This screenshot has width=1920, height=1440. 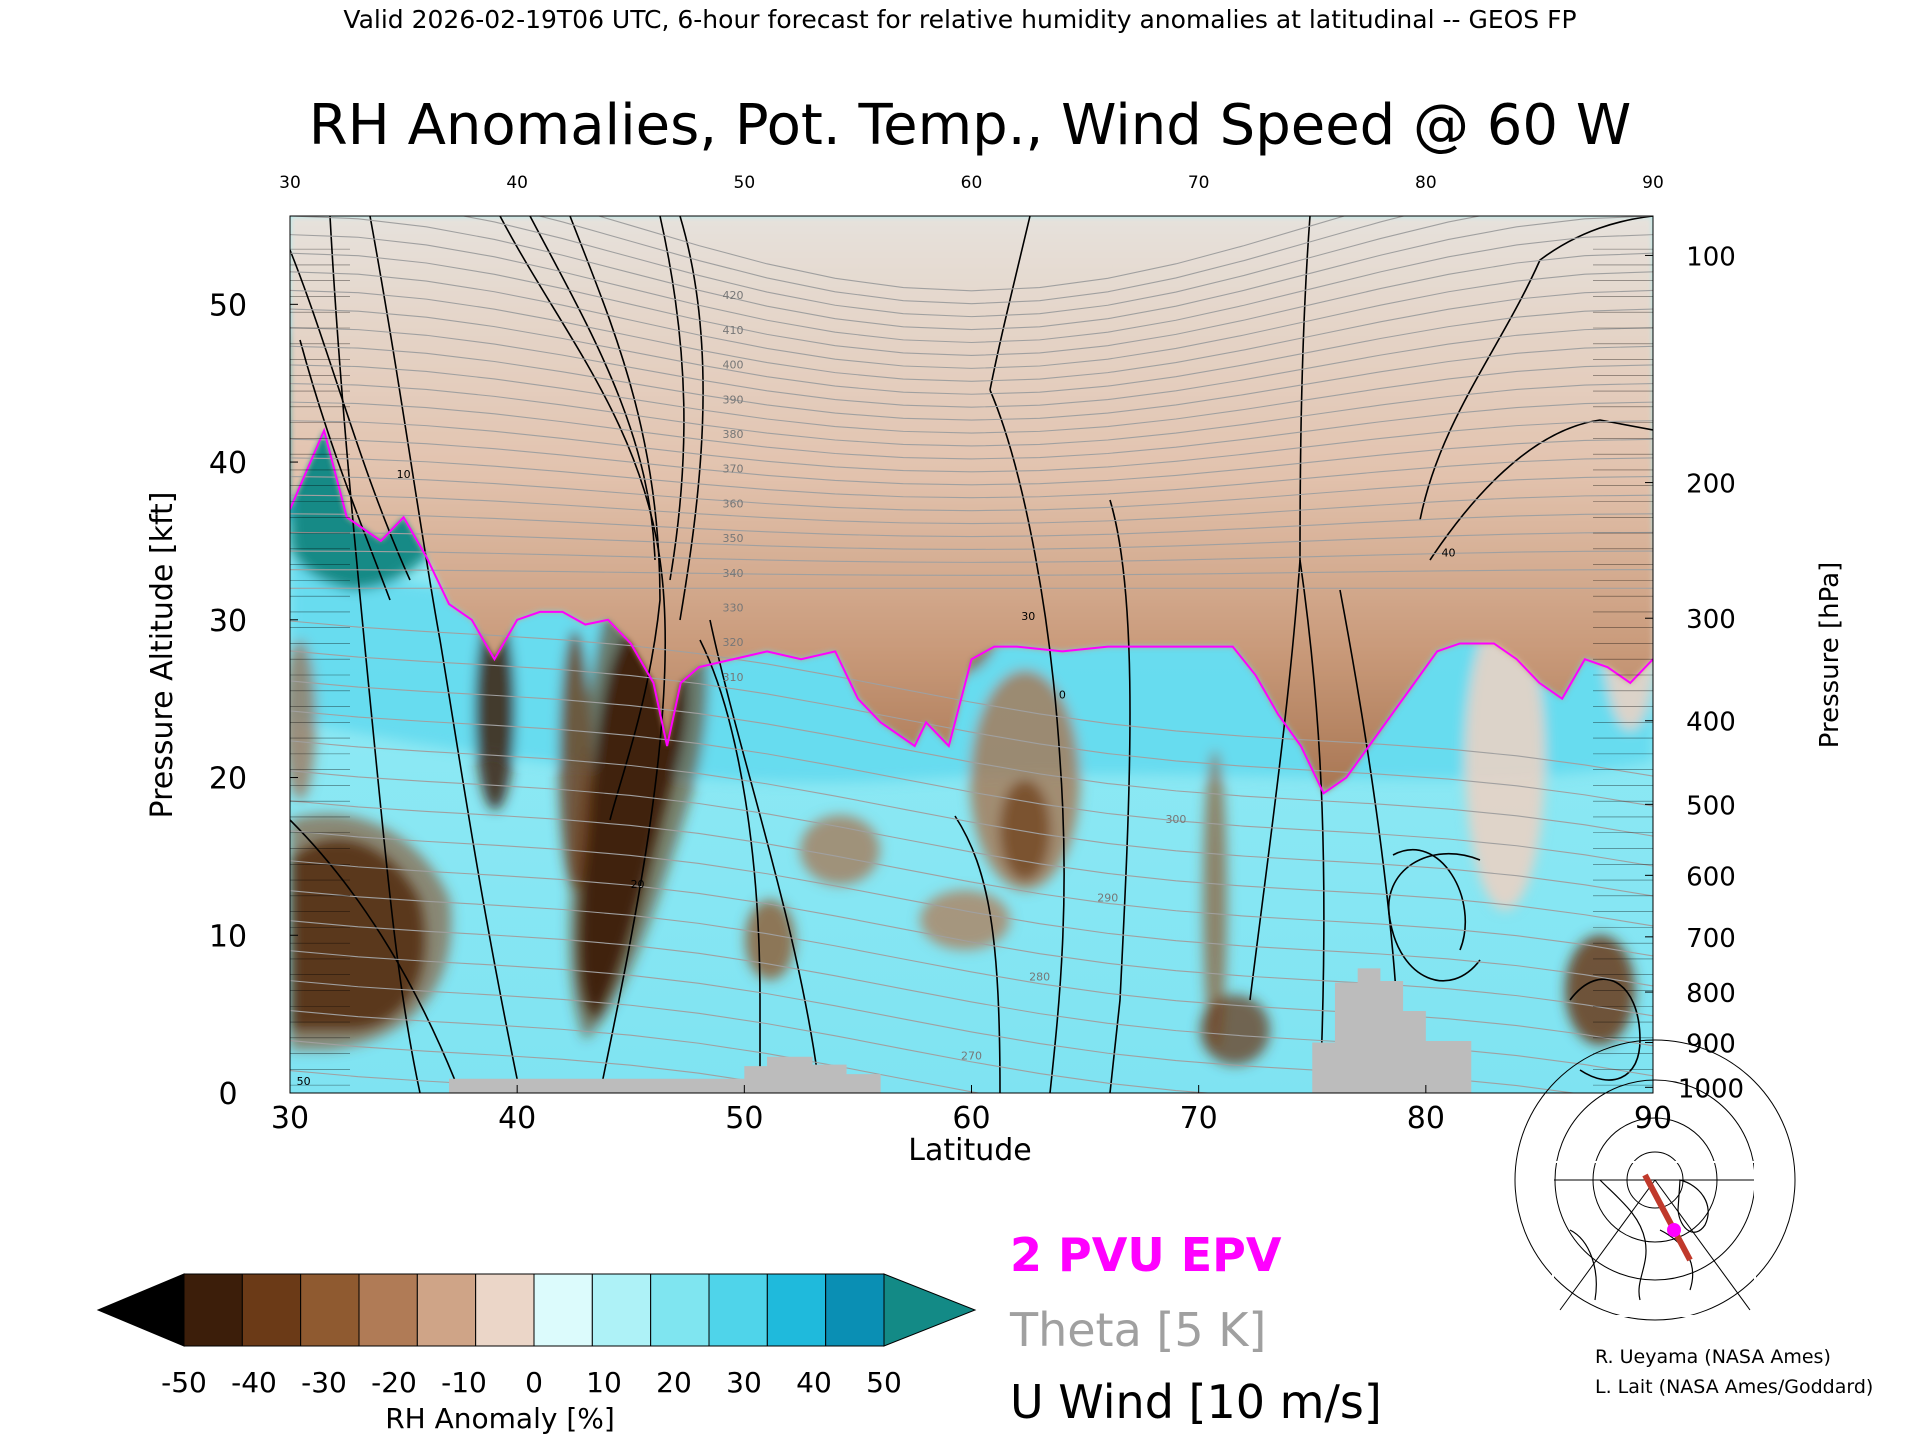 What do you see at coordinates (1028, 616) in the screenshot?
I see `wind-contour-label: 30` at bounding box center [1028, 616].